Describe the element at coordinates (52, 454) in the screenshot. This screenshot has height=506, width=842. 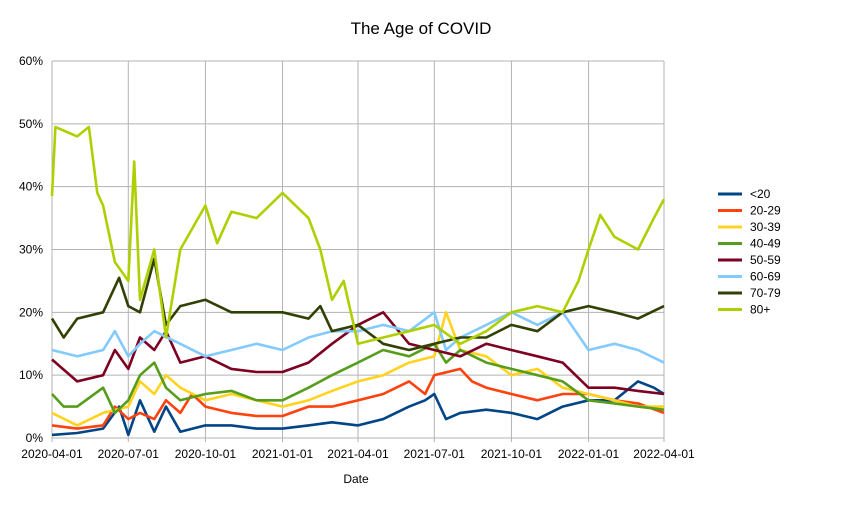
I see `x-tick-label: 2020-04-01` at that location.